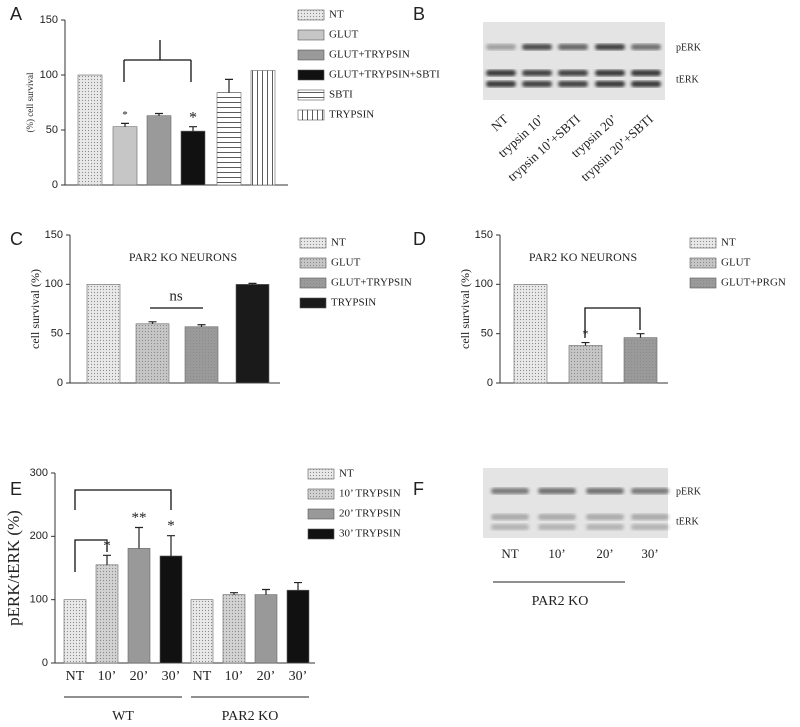 This screenshot has width=800, height=727. I want to click on panel-letter: A, so click(16, 14).